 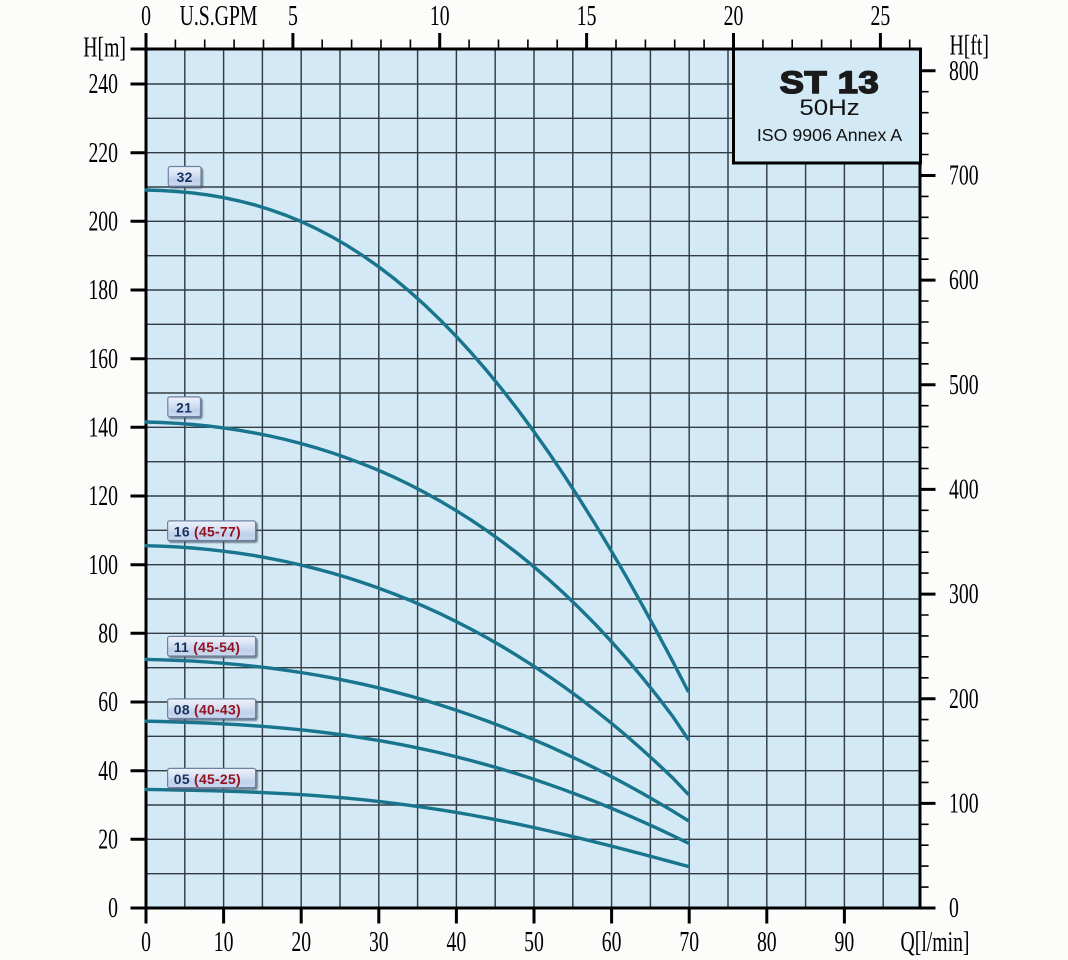 I want to click on svg-text: 05 (45-25), so click(x=207, y=779).